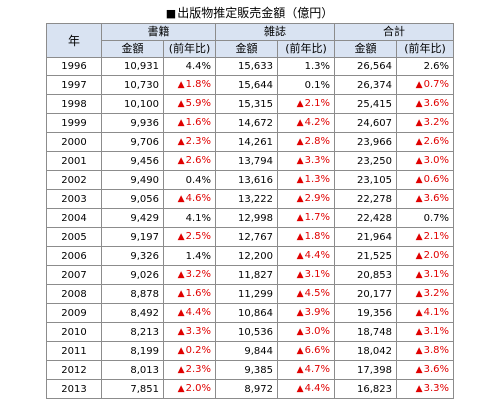 This screenshot has height=415, width=499. What do you see at coordinates (425, 180) in the screenshot?
I see `total-yoy-cell: ▲0.6%` at bounding box center [425, 180].